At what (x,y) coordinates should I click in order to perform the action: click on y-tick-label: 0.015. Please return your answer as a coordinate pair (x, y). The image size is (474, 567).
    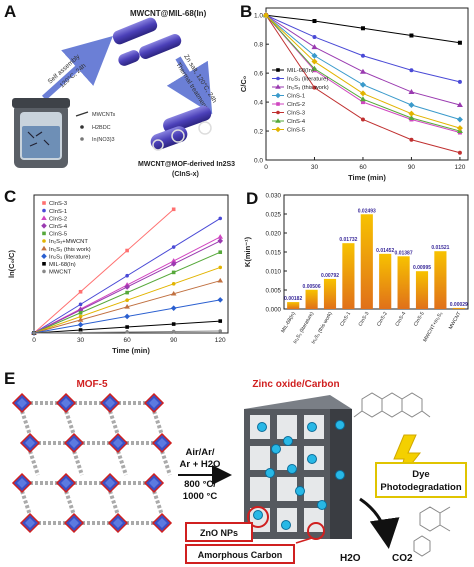
    Looking at the image, I should click on (274, 253).